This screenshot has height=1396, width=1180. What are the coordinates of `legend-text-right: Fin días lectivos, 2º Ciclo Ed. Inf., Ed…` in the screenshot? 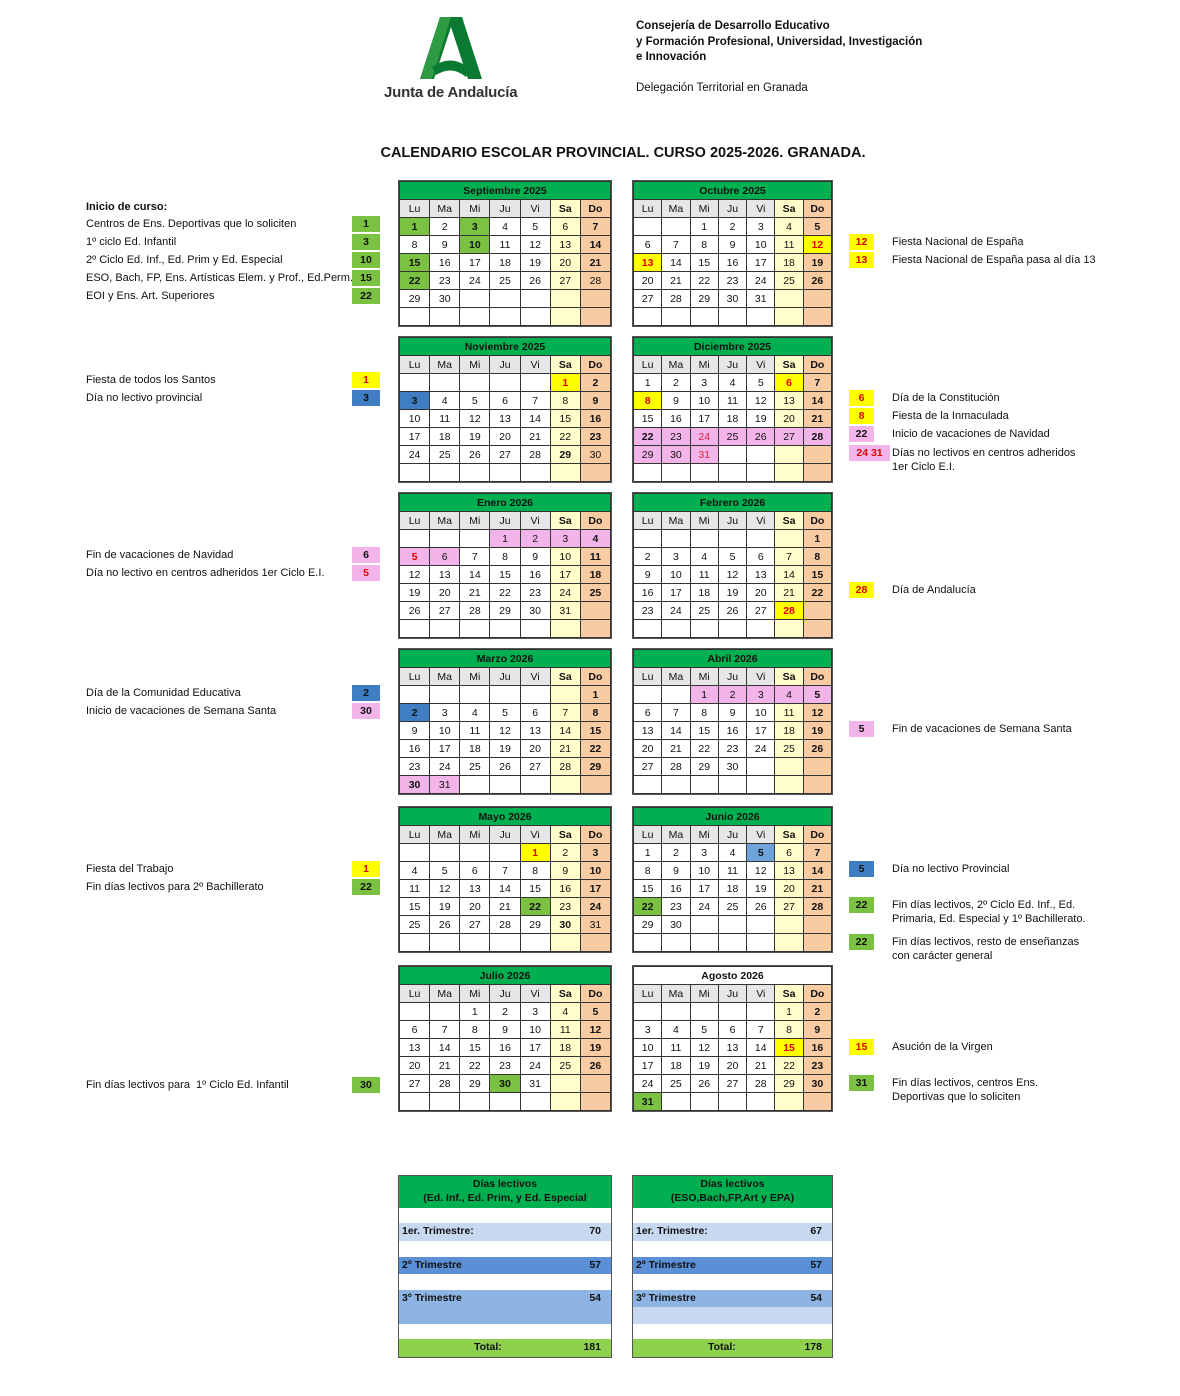 It's located at (989, 912).